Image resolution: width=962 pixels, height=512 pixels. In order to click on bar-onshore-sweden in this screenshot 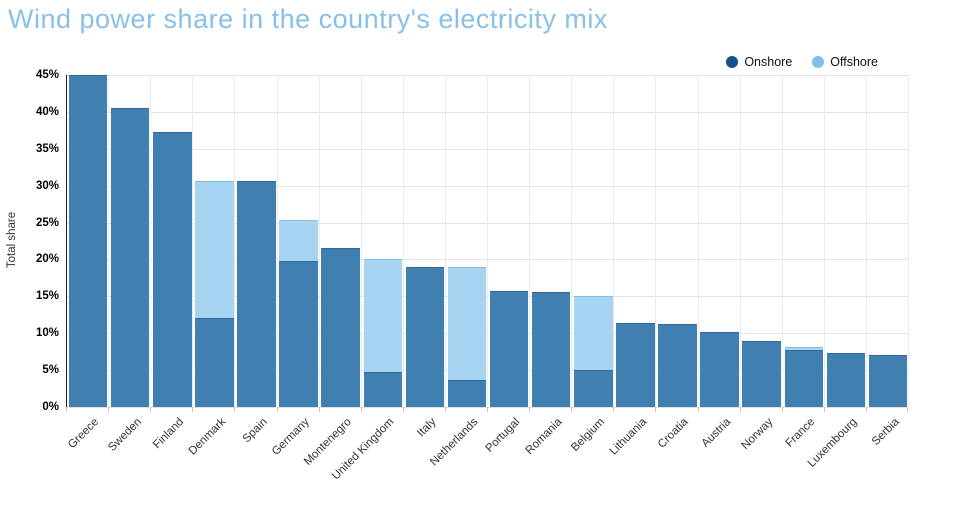, I will do `click(130, 257)`.